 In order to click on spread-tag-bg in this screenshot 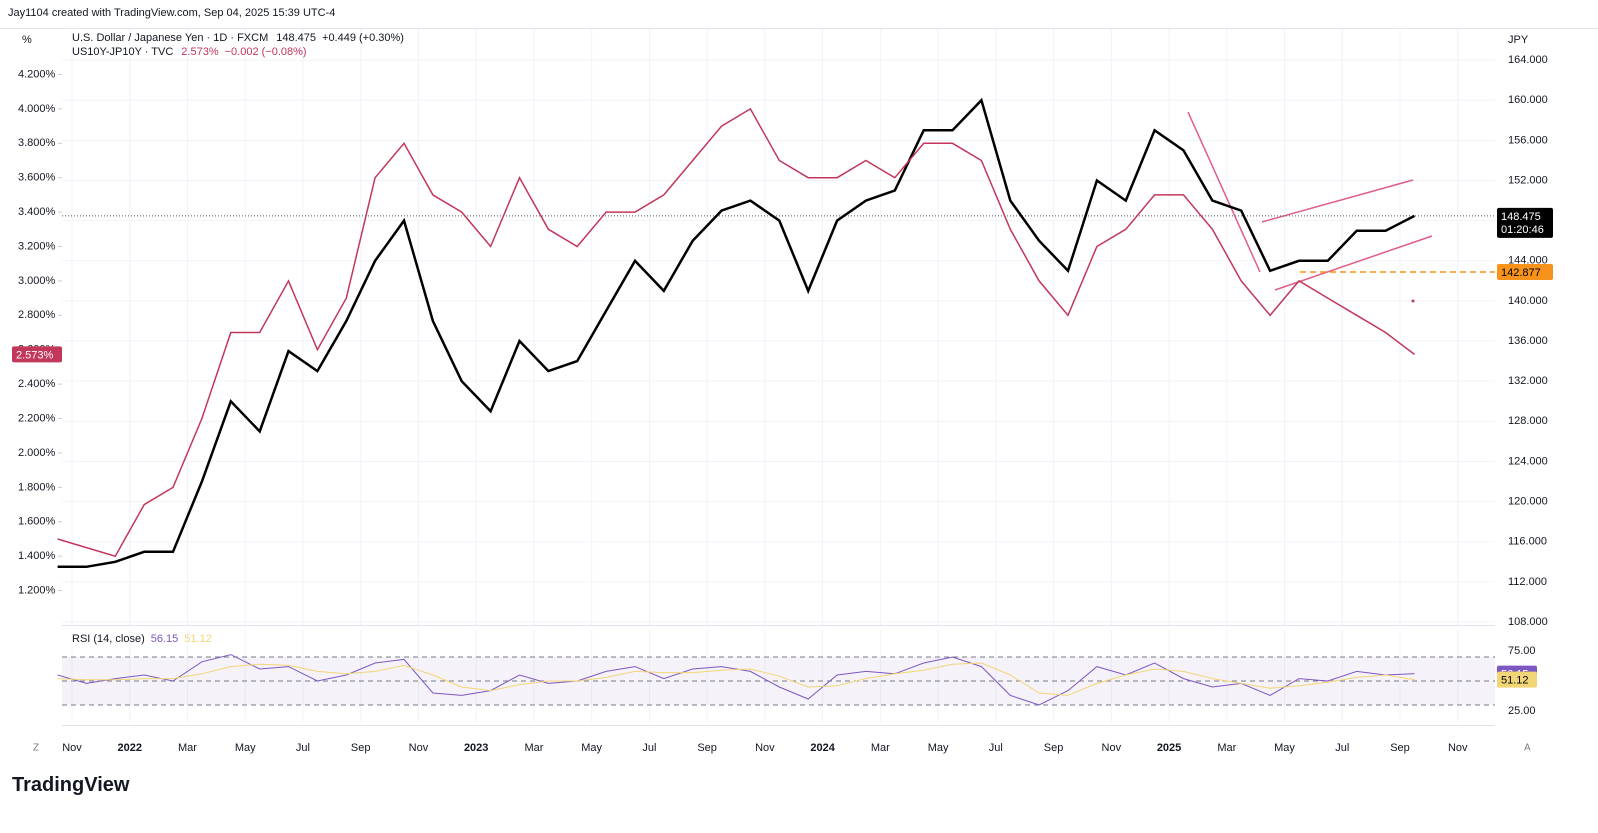, I will do `click(37, 354)`.